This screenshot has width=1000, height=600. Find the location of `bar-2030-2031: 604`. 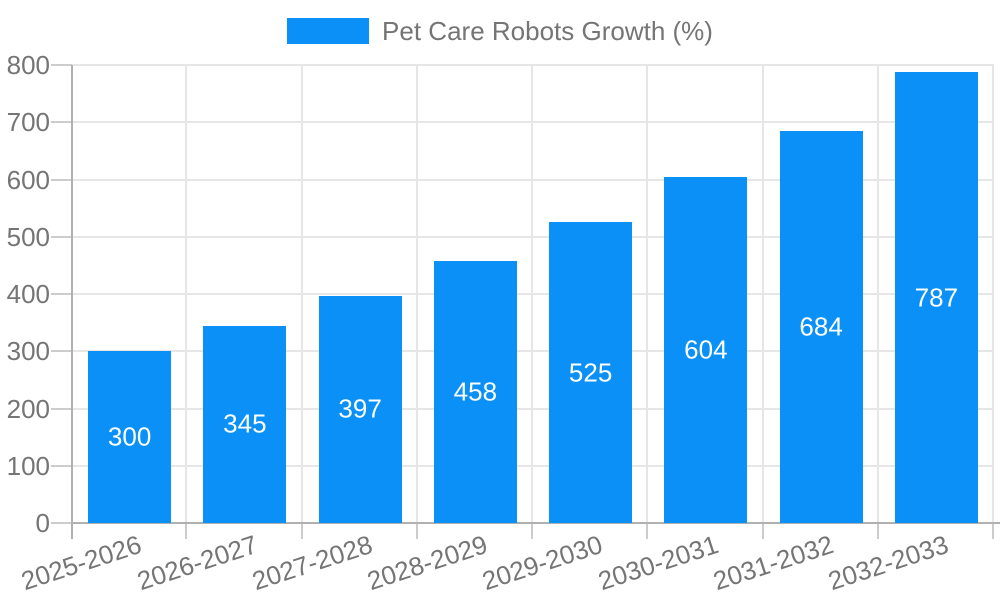

bar-2030-2031: 604 is located at coordinates (706, 350).